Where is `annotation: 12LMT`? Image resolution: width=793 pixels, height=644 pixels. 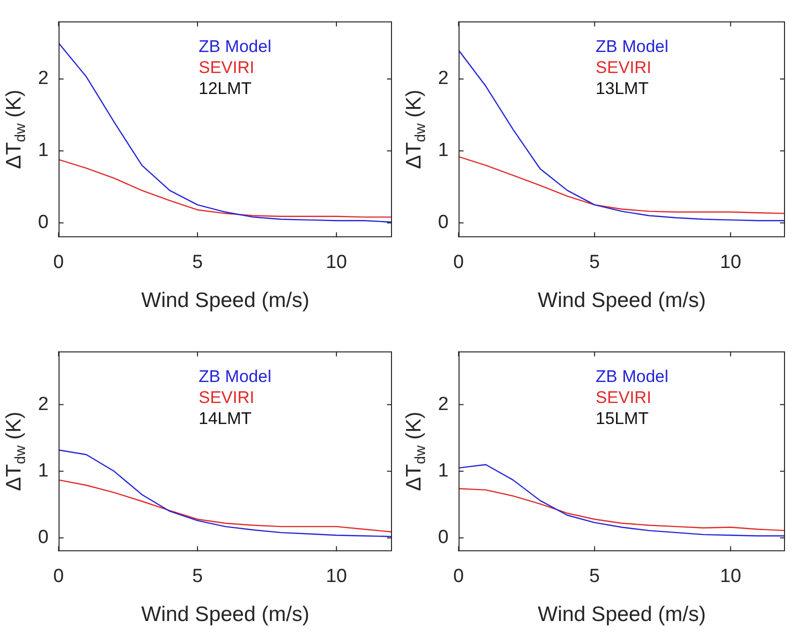
annotation: 12LMT is located at coordinates (225, 88).